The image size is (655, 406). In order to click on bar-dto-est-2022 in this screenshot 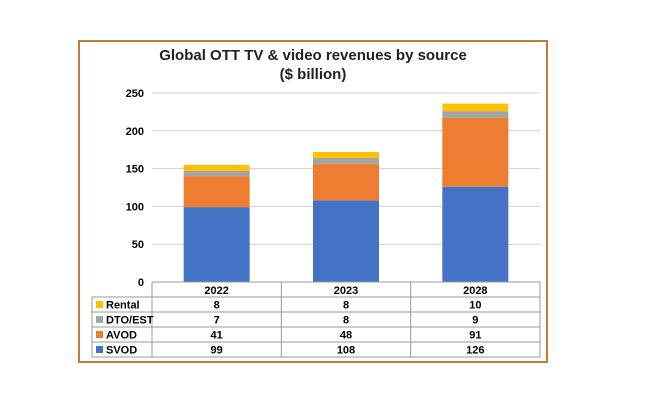, I will do `click(216, 173)`.